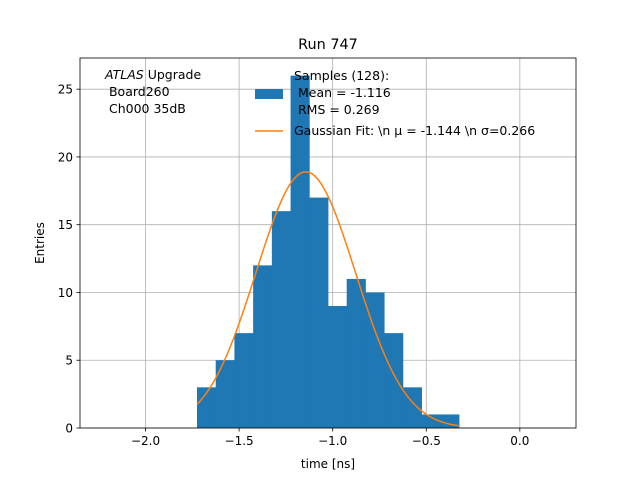 Image resolution: width=640 pixels, height=480 pixels. What do you see at coordinates (69, 429) in the screenshot?
I see `y-tick-label: 0` at bounding box center [69, 429].